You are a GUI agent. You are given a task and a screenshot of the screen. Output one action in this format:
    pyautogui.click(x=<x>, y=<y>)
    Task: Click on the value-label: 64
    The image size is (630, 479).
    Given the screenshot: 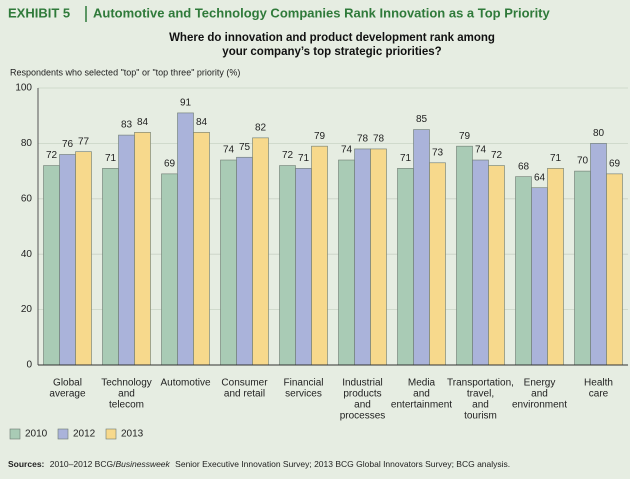 What is the action you would take?
    pyautogui.click(x=540, y=177)
    